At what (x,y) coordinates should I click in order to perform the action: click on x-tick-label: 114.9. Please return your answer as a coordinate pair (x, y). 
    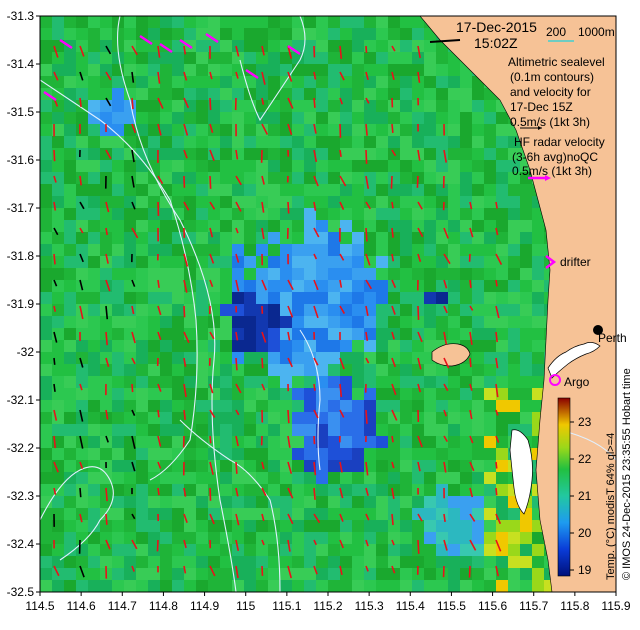
    Looking at the image, I should click on (204, 606).